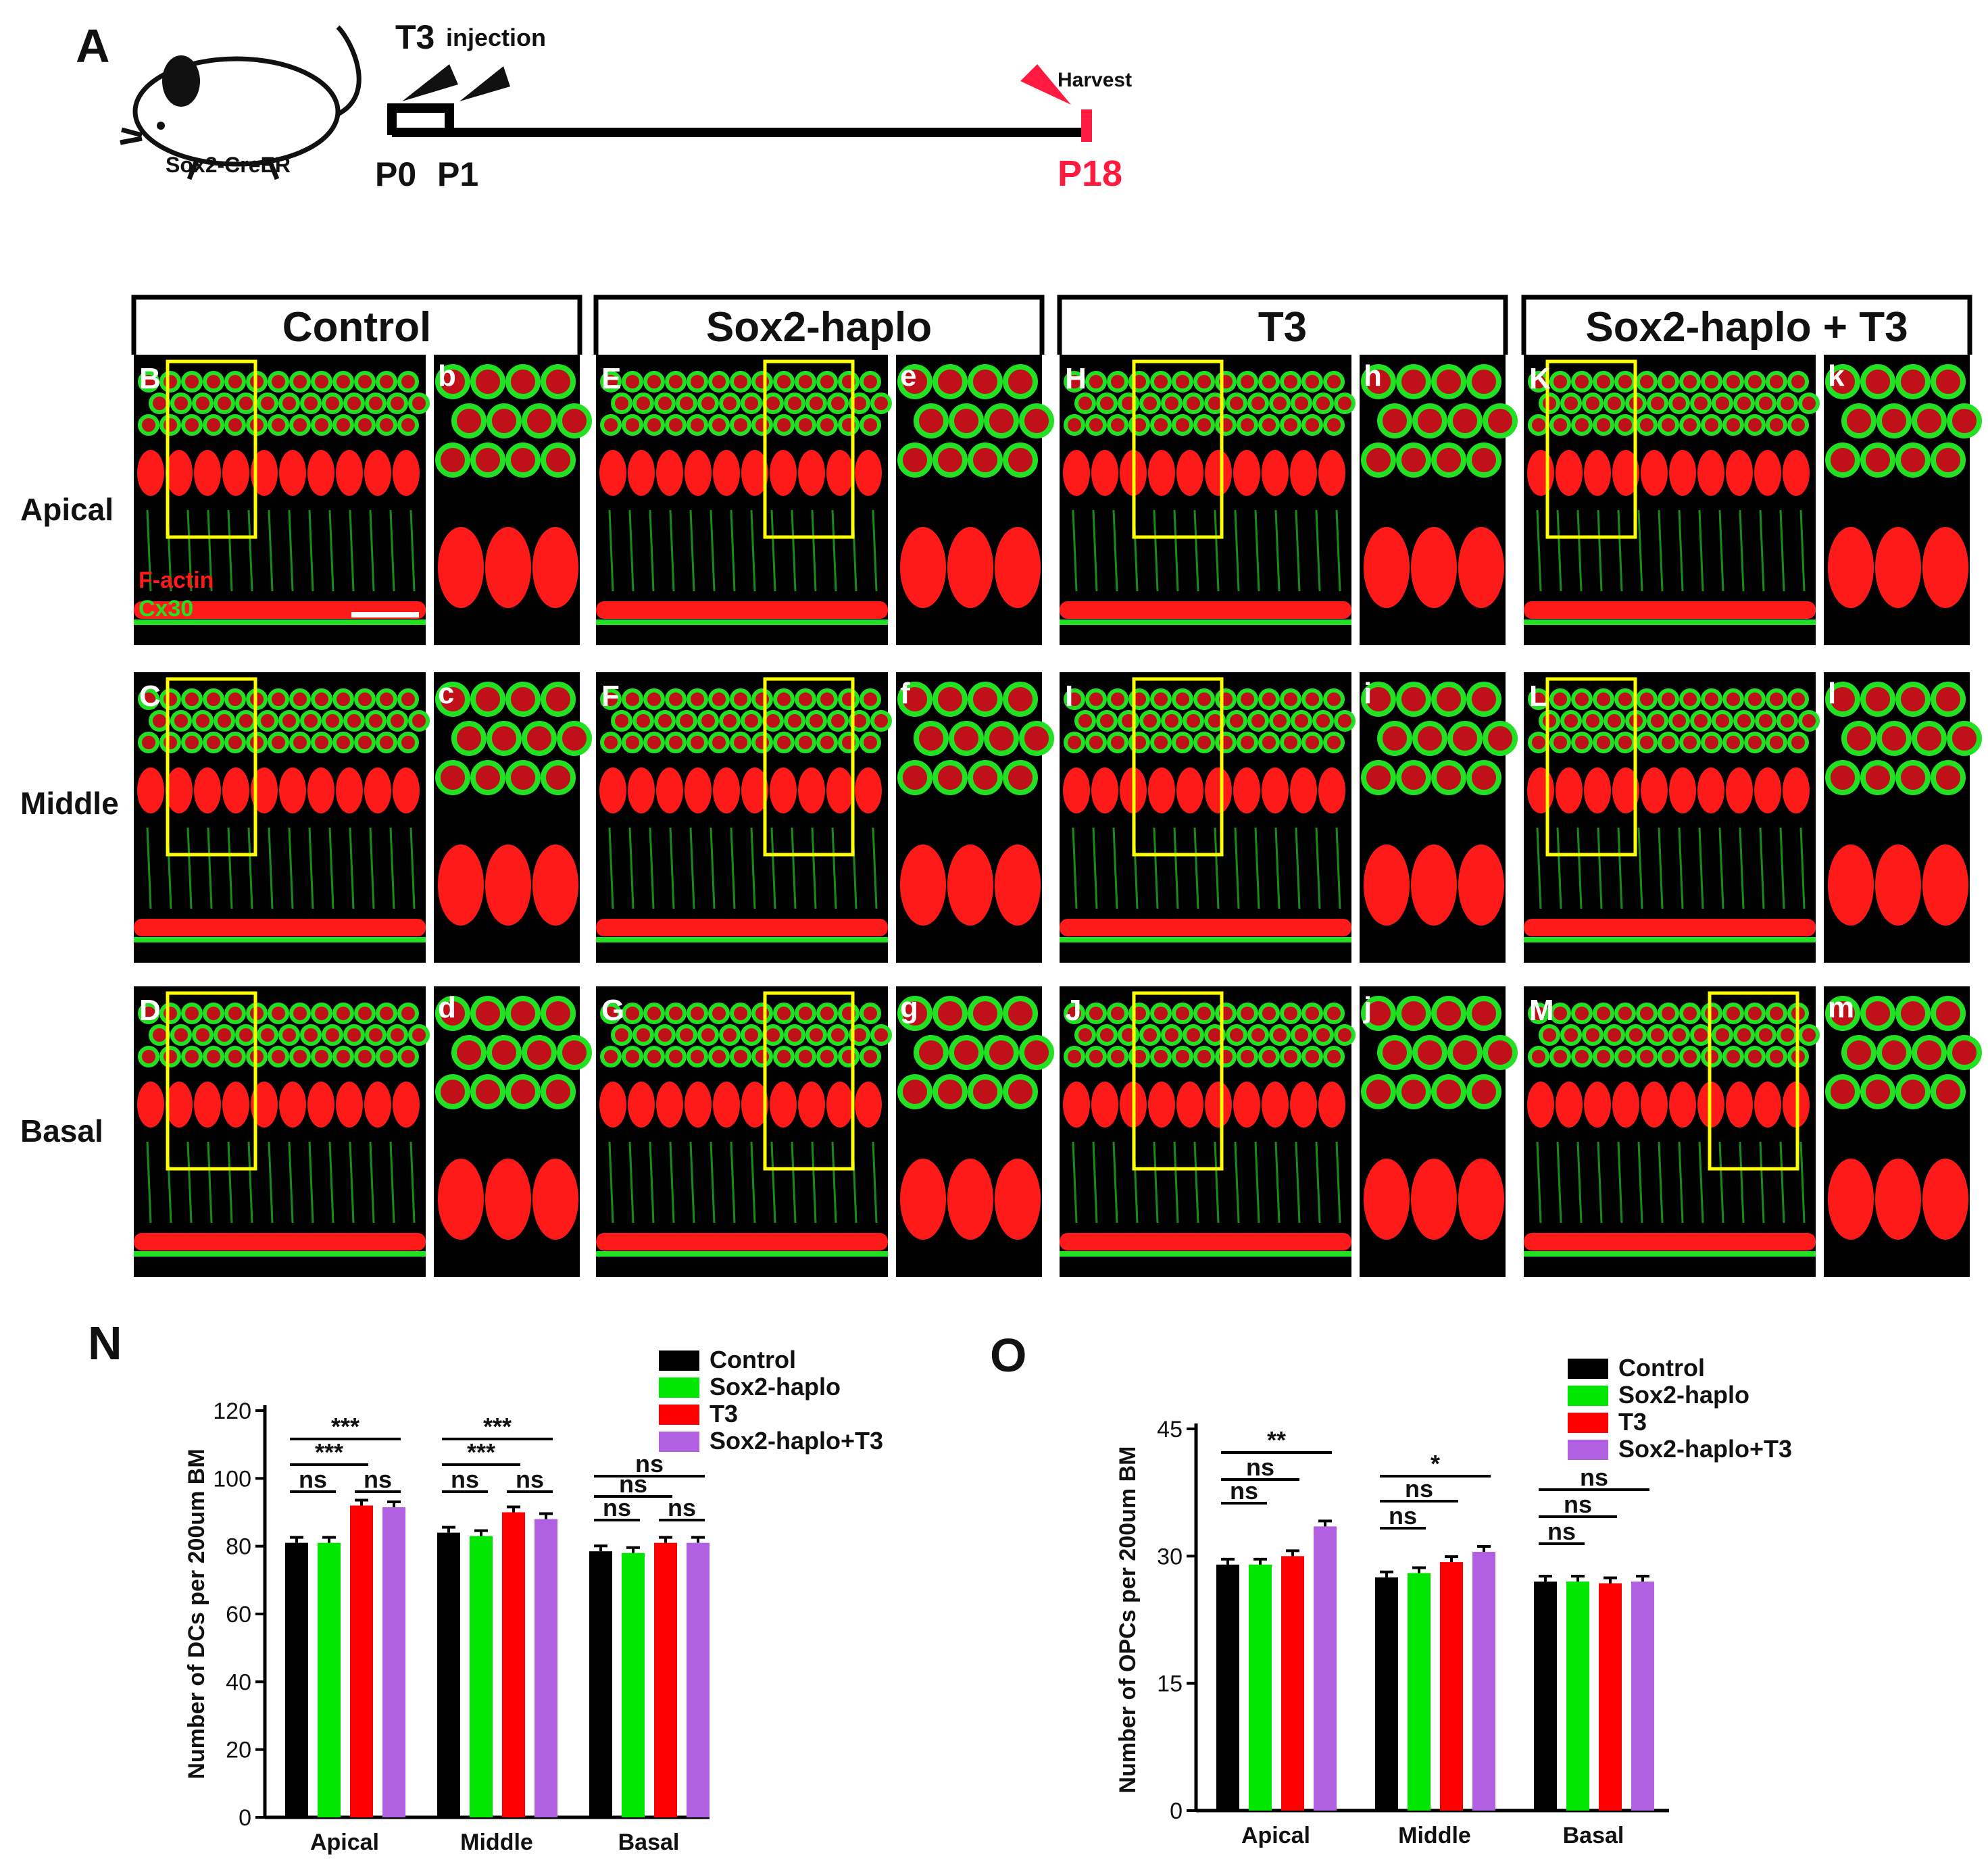  What do you see at coordinates (105, 1343) in the screenshot?
I see `panel-n-label: N` at bounding box center [105, 1343].